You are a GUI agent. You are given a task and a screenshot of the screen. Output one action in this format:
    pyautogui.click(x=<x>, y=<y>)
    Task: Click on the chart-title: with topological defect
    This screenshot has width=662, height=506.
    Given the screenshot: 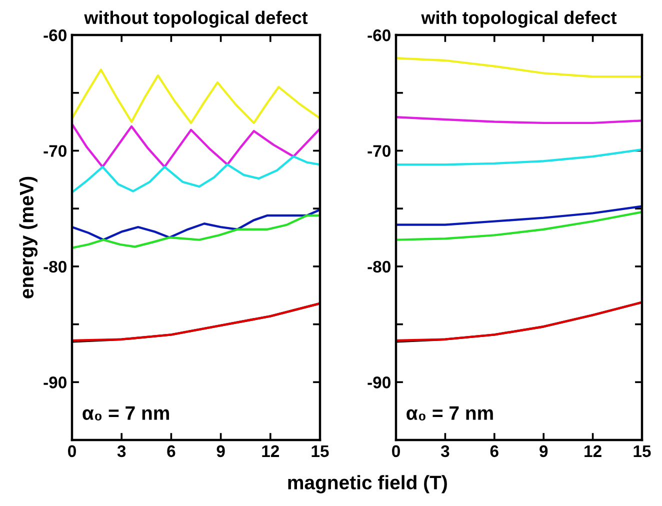 What is the action you would take?
    pyautogui.click(x=519, y=19)
    